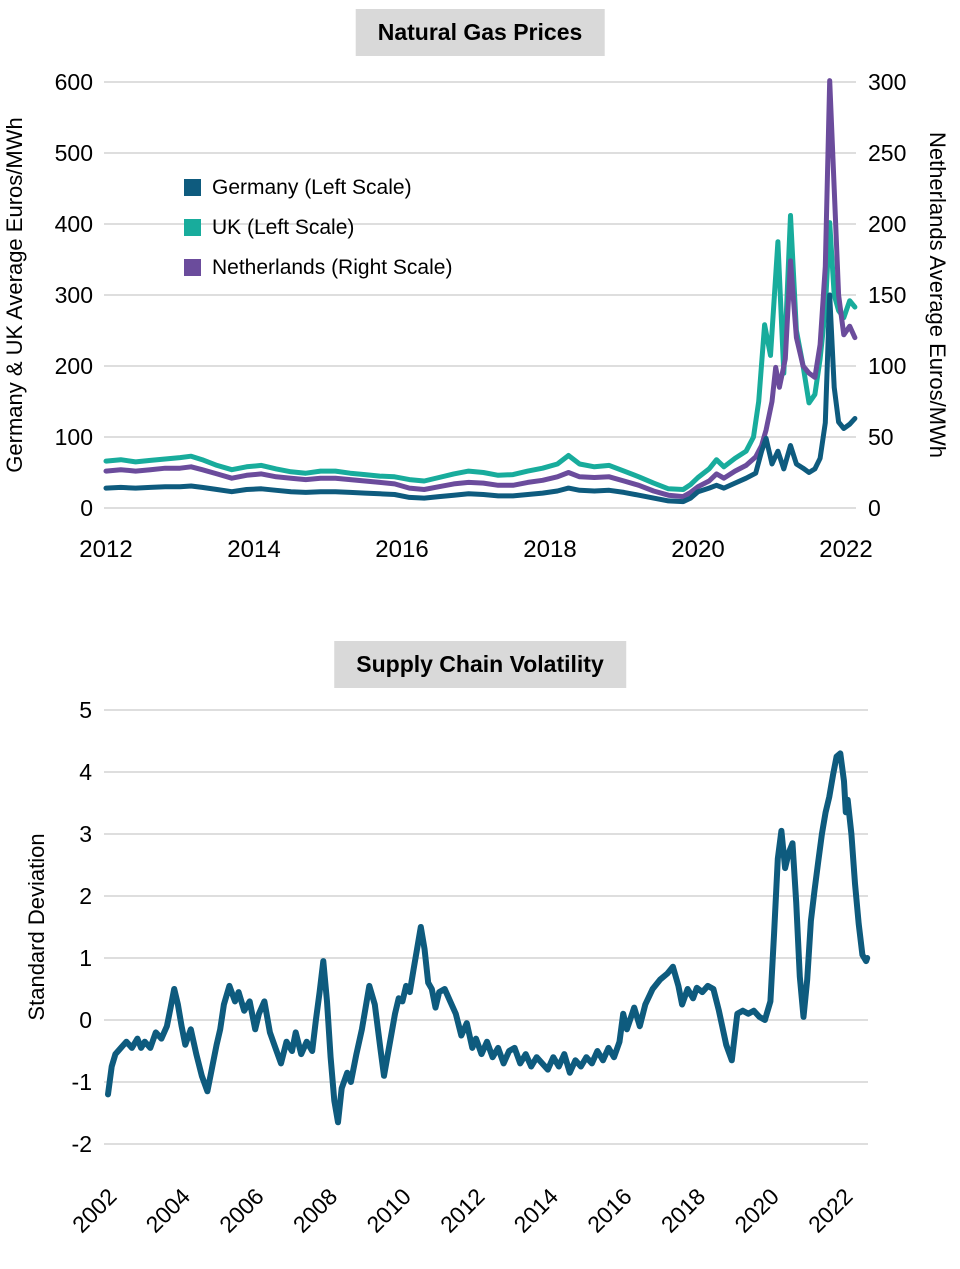 This screenshot has width=960, height=1269. I want to click on left-axis-tick: 0, so click(86, 508).